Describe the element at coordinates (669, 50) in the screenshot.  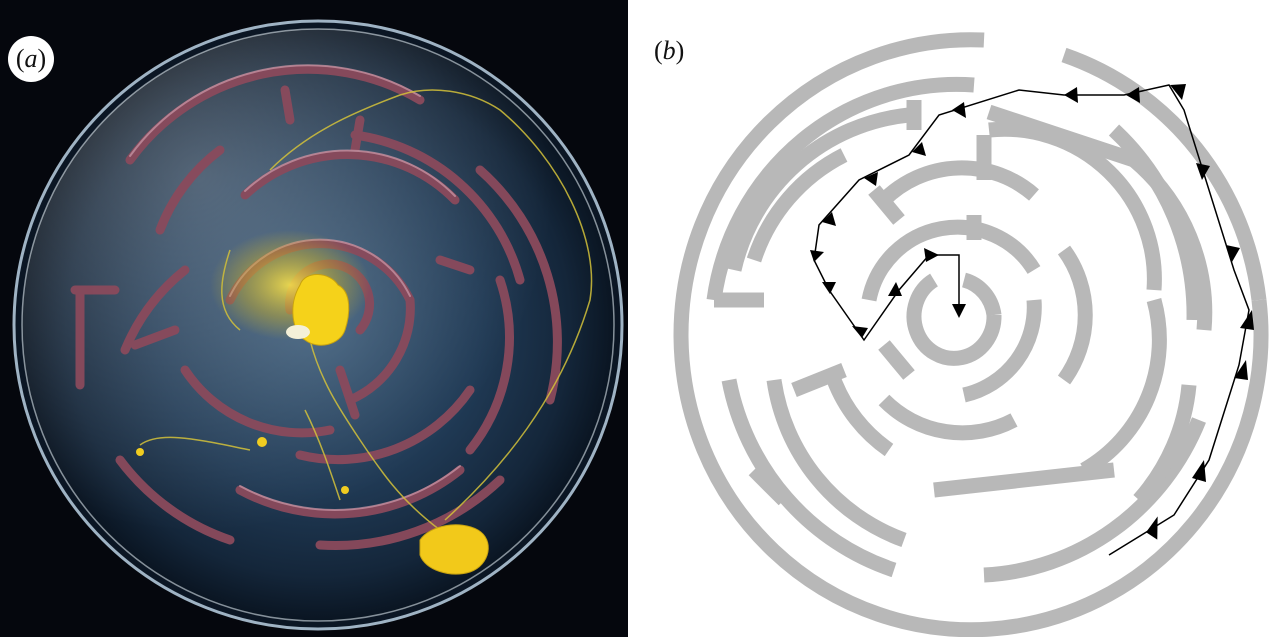
I see `panel-b-label: (b)` at that location.